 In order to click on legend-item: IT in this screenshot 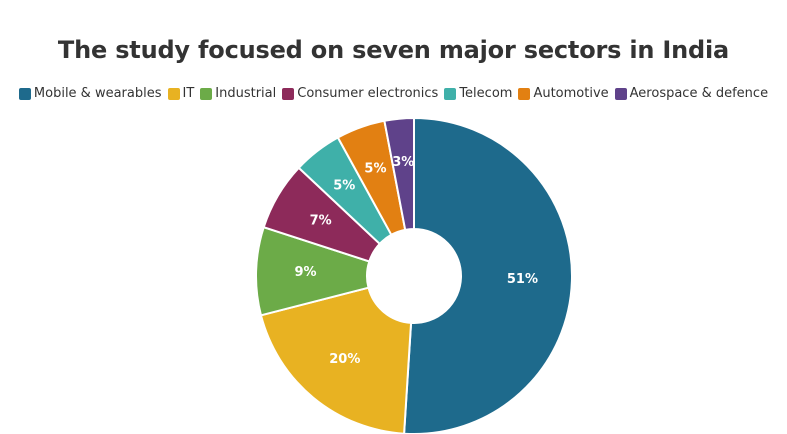, I will do `click(181, 93)`.